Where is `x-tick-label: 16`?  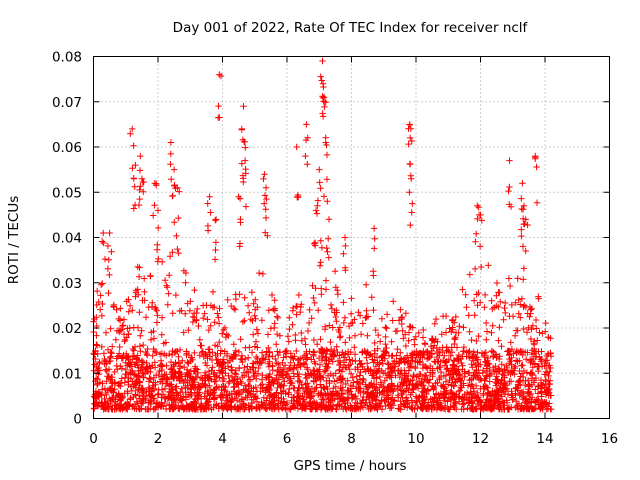
x-tick-label: 16 is located at coordinates (609, 439).